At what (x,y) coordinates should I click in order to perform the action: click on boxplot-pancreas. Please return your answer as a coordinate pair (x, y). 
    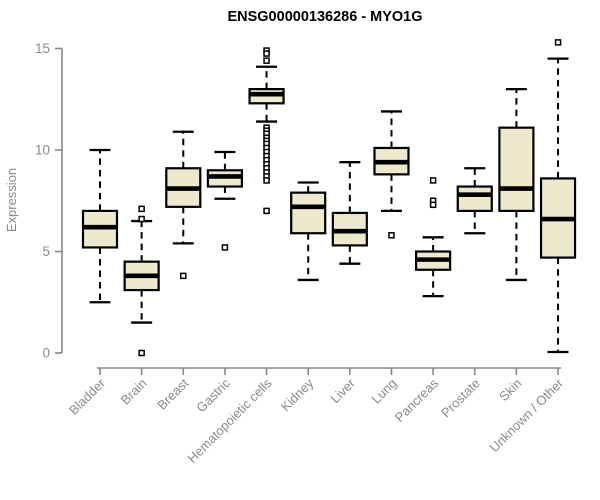
    Looking at the image, I should click on (433, 237).